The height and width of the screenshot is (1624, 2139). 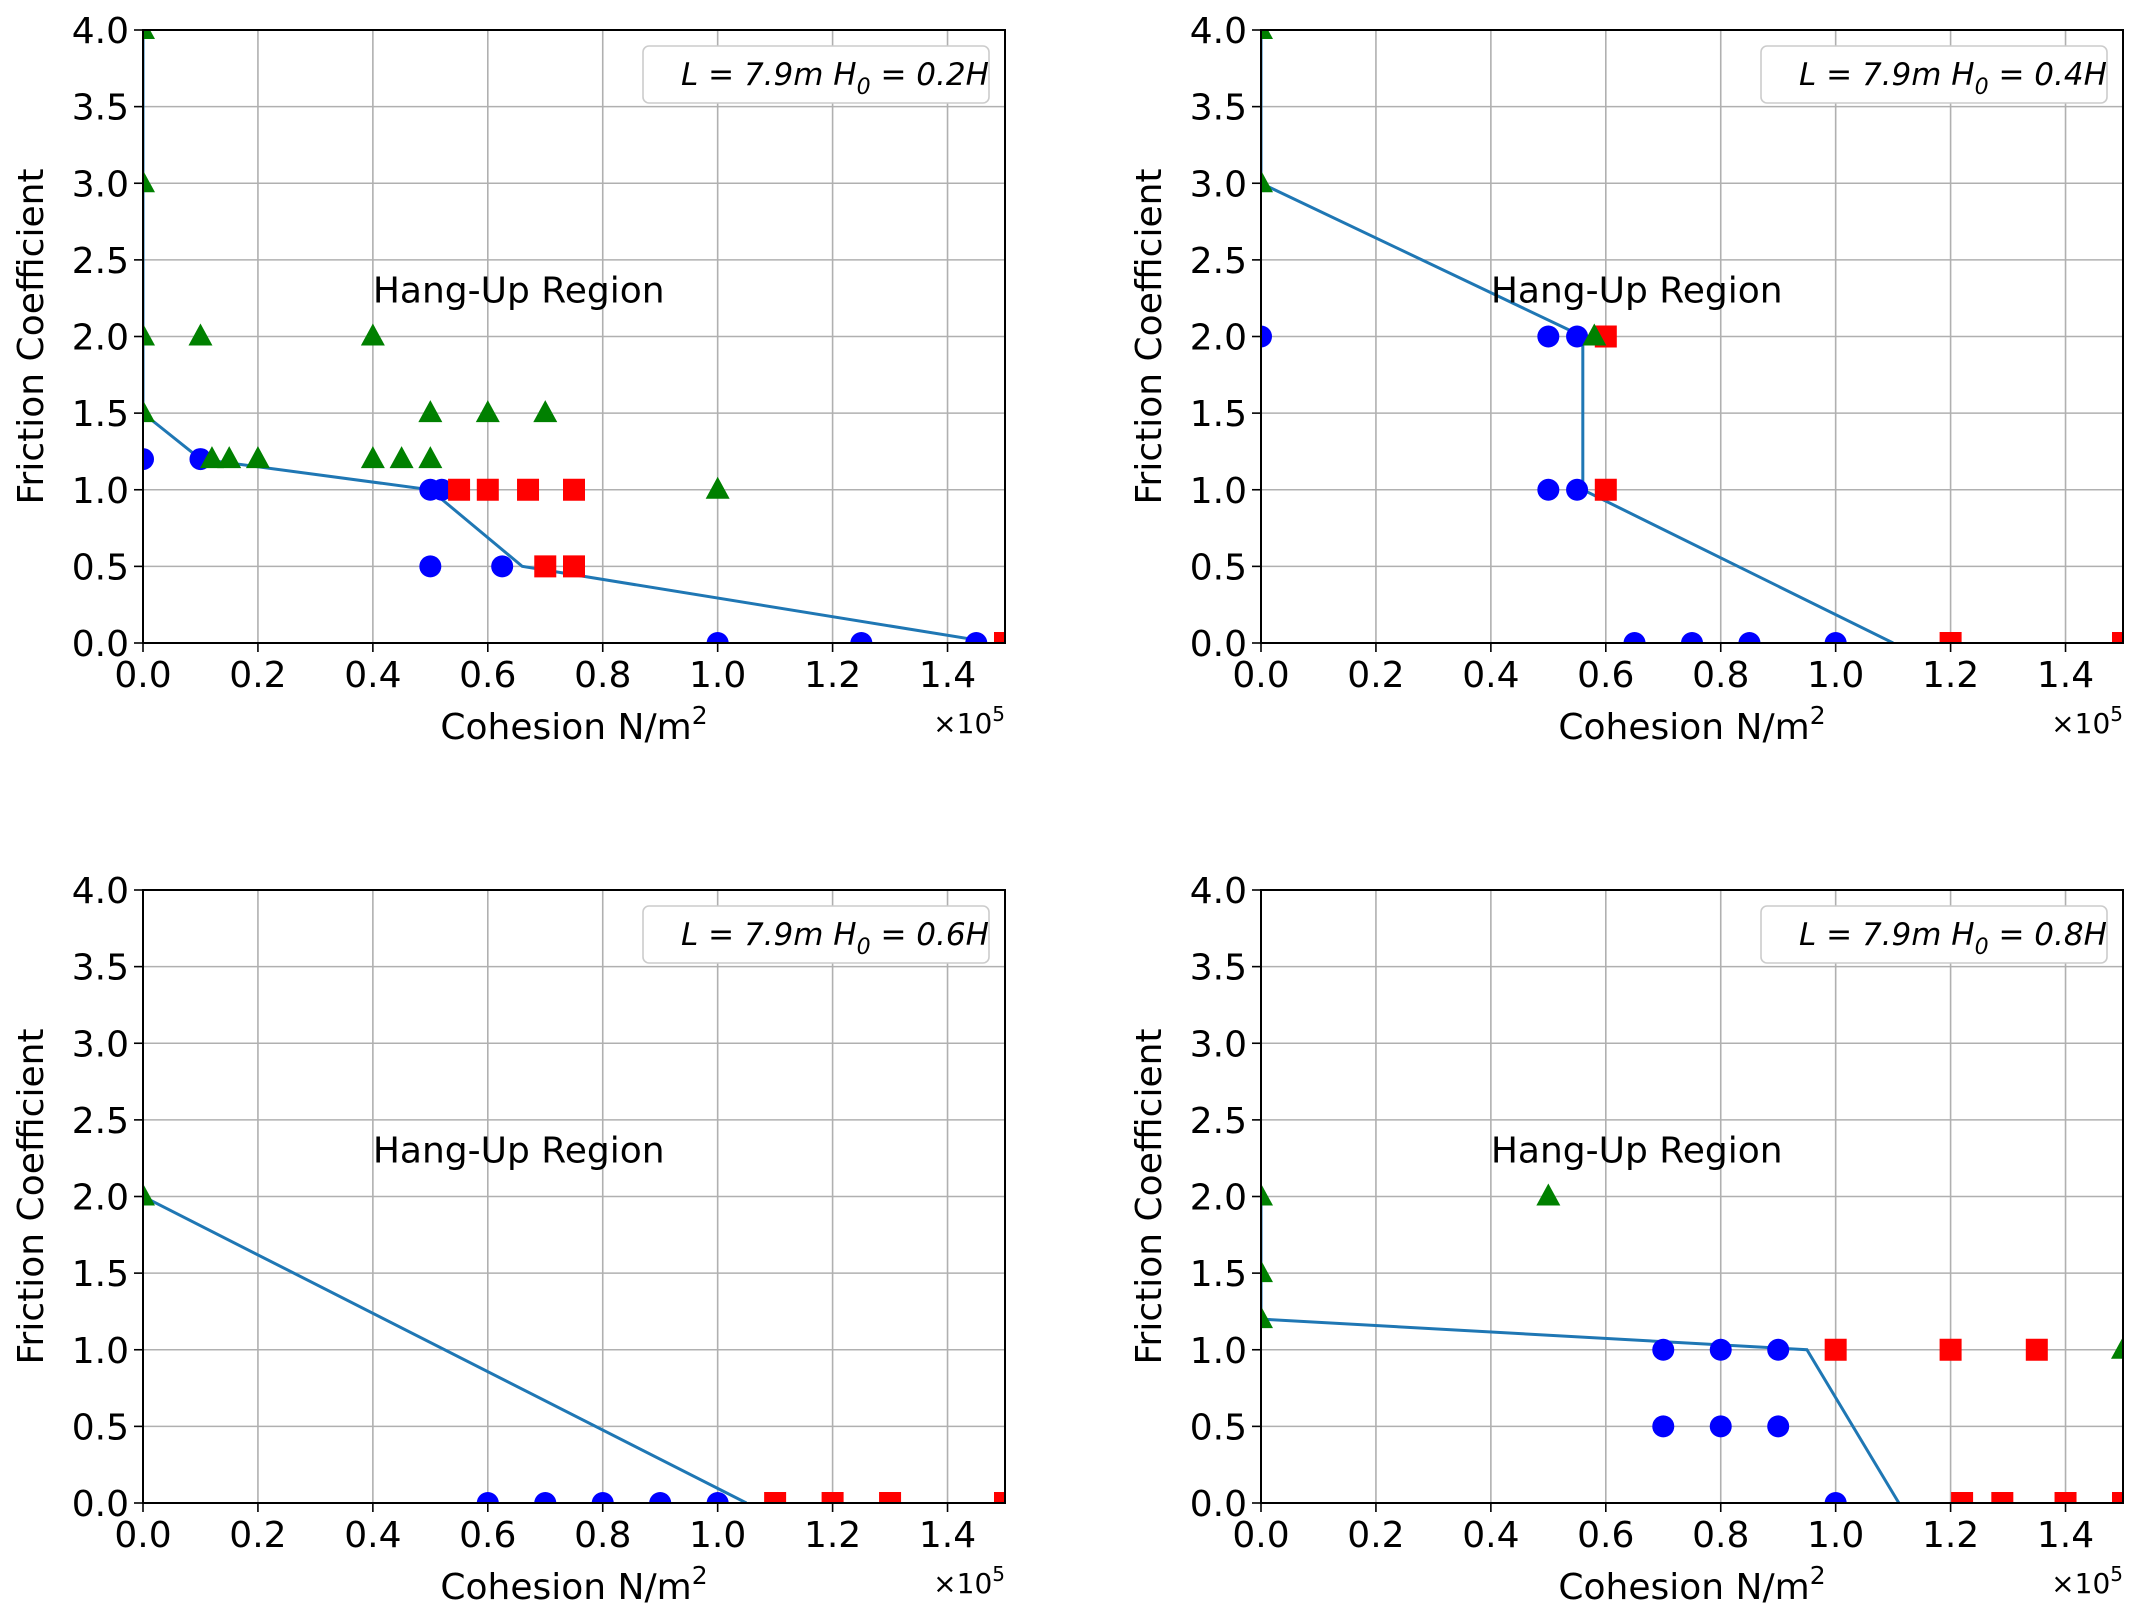 I want to click on x-tick-label: 0.6, so click(x=487, y=1535).